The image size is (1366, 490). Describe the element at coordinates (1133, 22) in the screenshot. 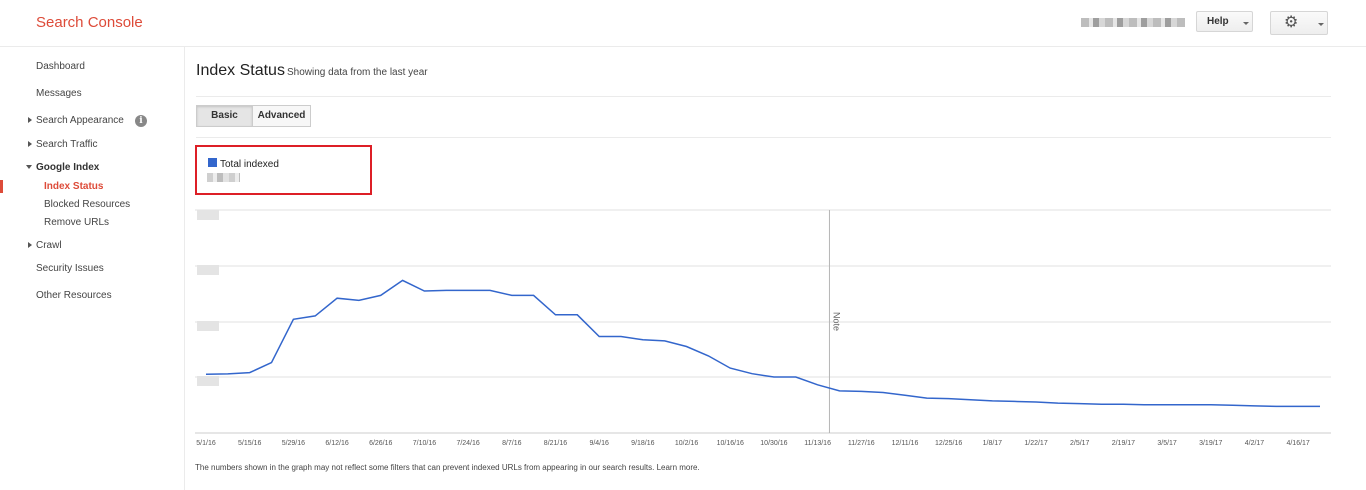

I see `user-account-redacted` at that location.